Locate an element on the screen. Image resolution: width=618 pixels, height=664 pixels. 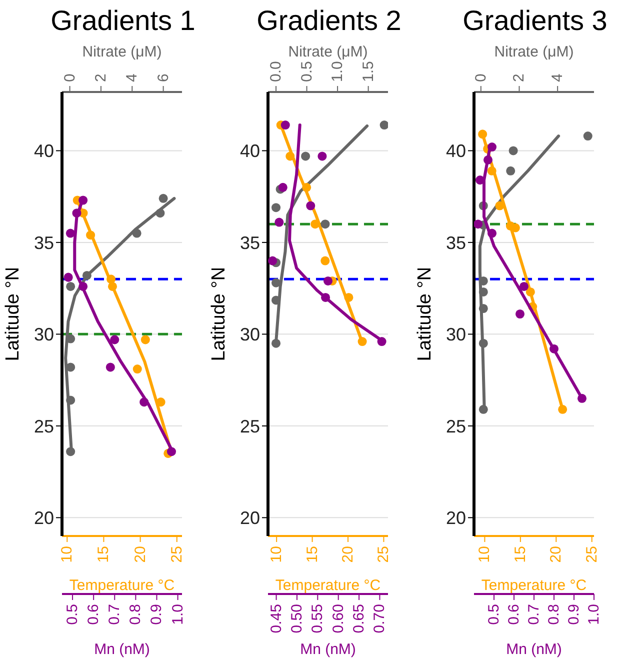
x-tick-label: 0.45 is located at coordinates (276, 619).